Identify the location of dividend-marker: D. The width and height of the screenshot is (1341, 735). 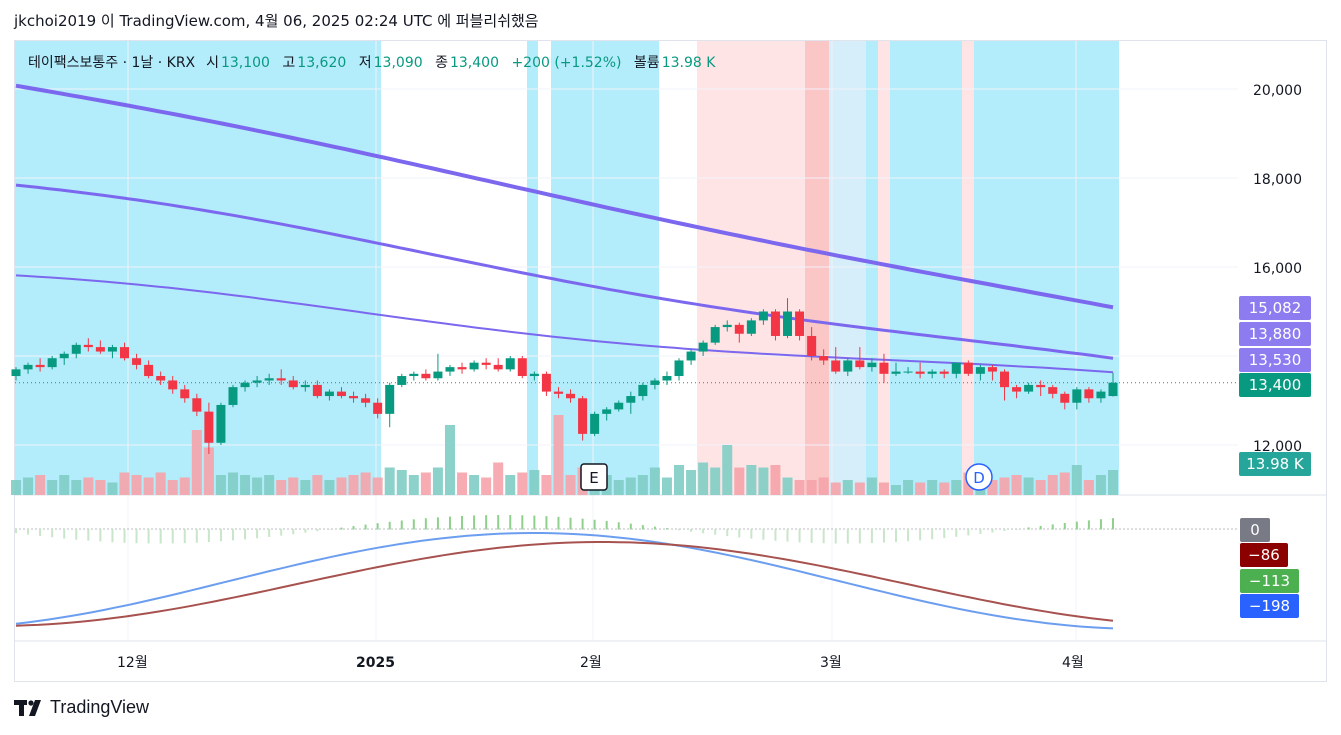
(979, 477).